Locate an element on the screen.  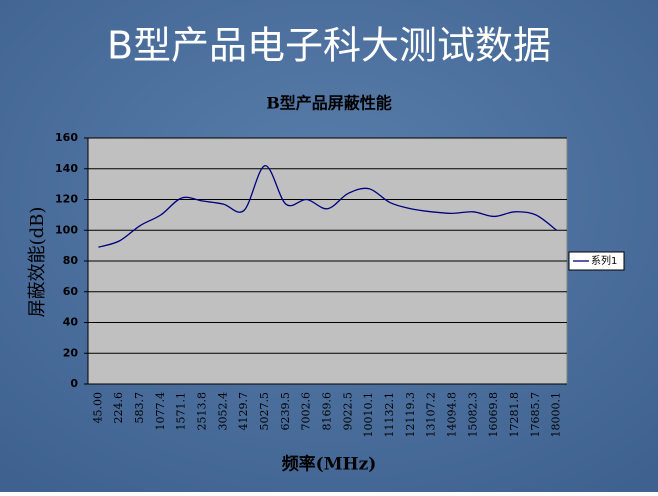
x-tick-label: 11132.1 is located at coordinates (389, 415).